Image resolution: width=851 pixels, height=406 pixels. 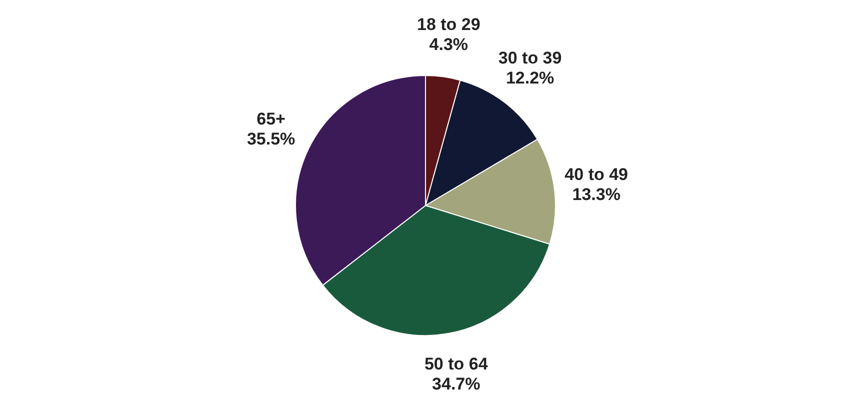 I want to click on data-label: 12.2%, so click(x=530, y=78).